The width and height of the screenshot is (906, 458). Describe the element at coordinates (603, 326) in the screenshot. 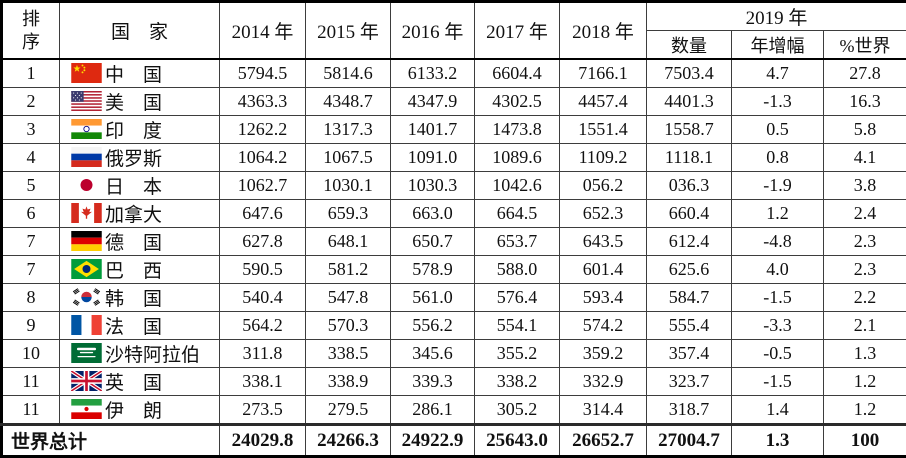

I see `value-cell: 574.2` at that location.